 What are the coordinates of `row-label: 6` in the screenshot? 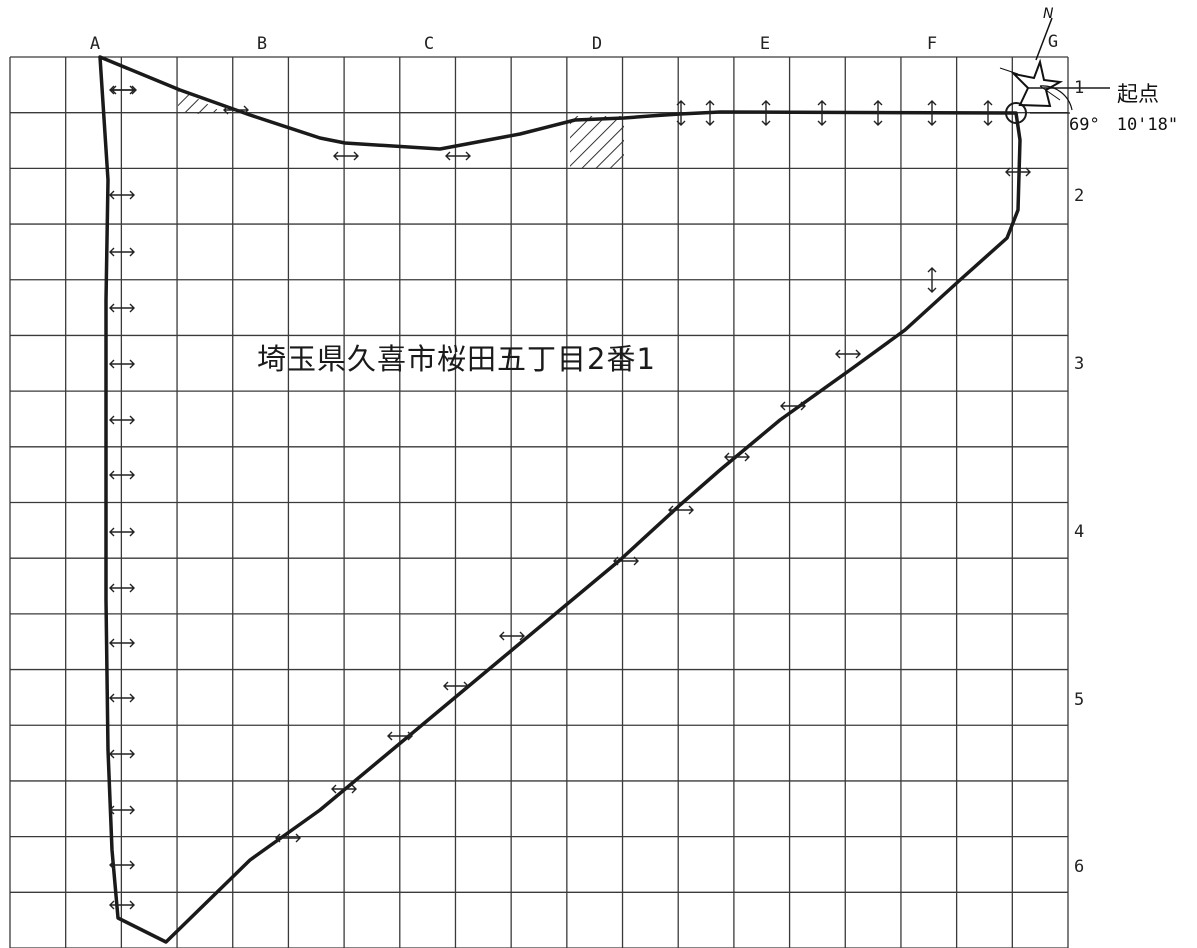 It's located at (1079, 867).